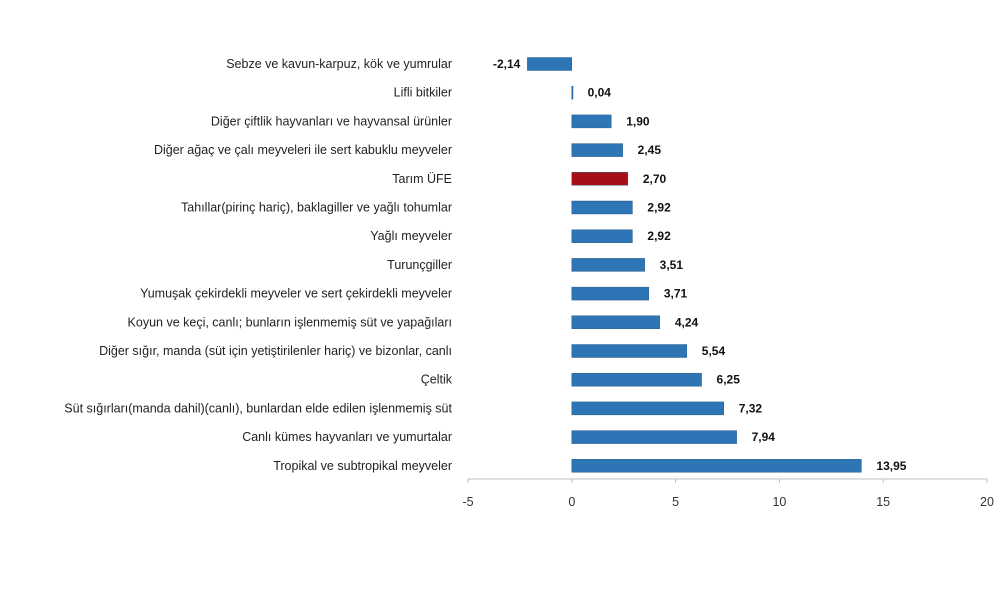 The height and width of the screenshot is (598, 1000). What do you see at coordinates (422, 179) in the screenshot?
I see `category-label: Tarım ÜFE` at bounding box center [422, 179].